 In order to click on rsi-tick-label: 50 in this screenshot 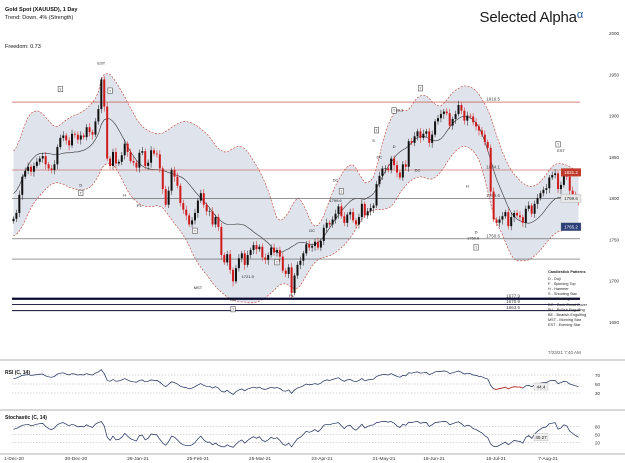, I will do `click(598, 384)`.